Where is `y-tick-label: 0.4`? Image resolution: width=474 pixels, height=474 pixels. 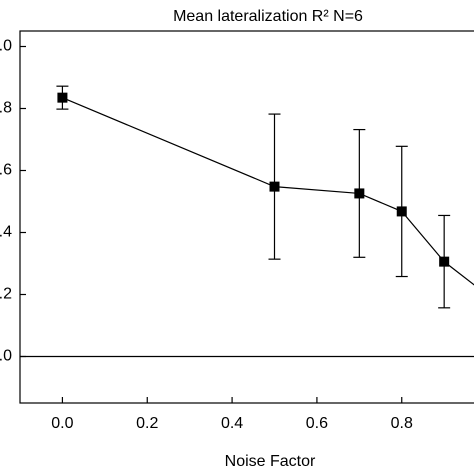 y-tick-label: 0.4 is located at coordinates (6, 232).